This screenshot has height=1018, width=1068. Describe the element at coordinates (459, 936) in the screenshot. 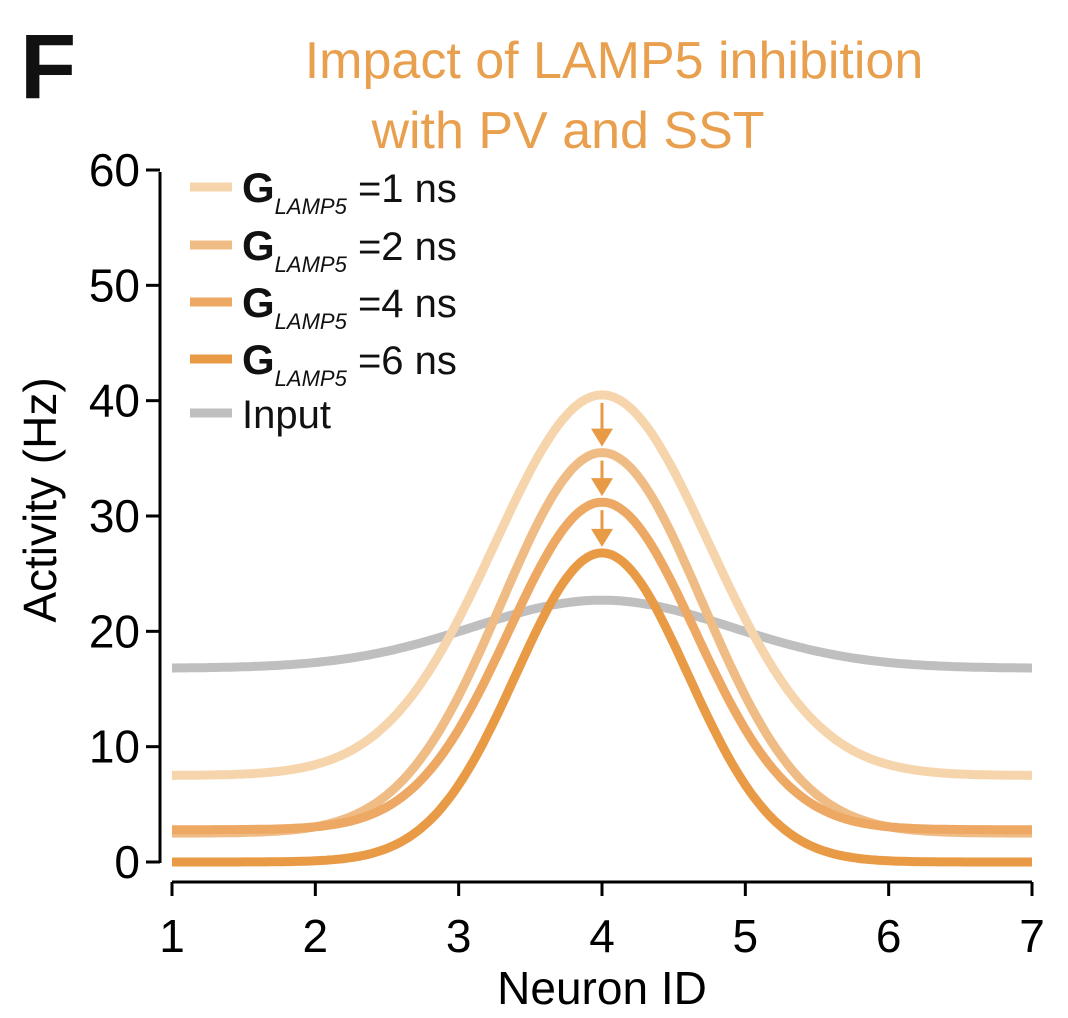

I see `x-tick-label: 3` at that location.